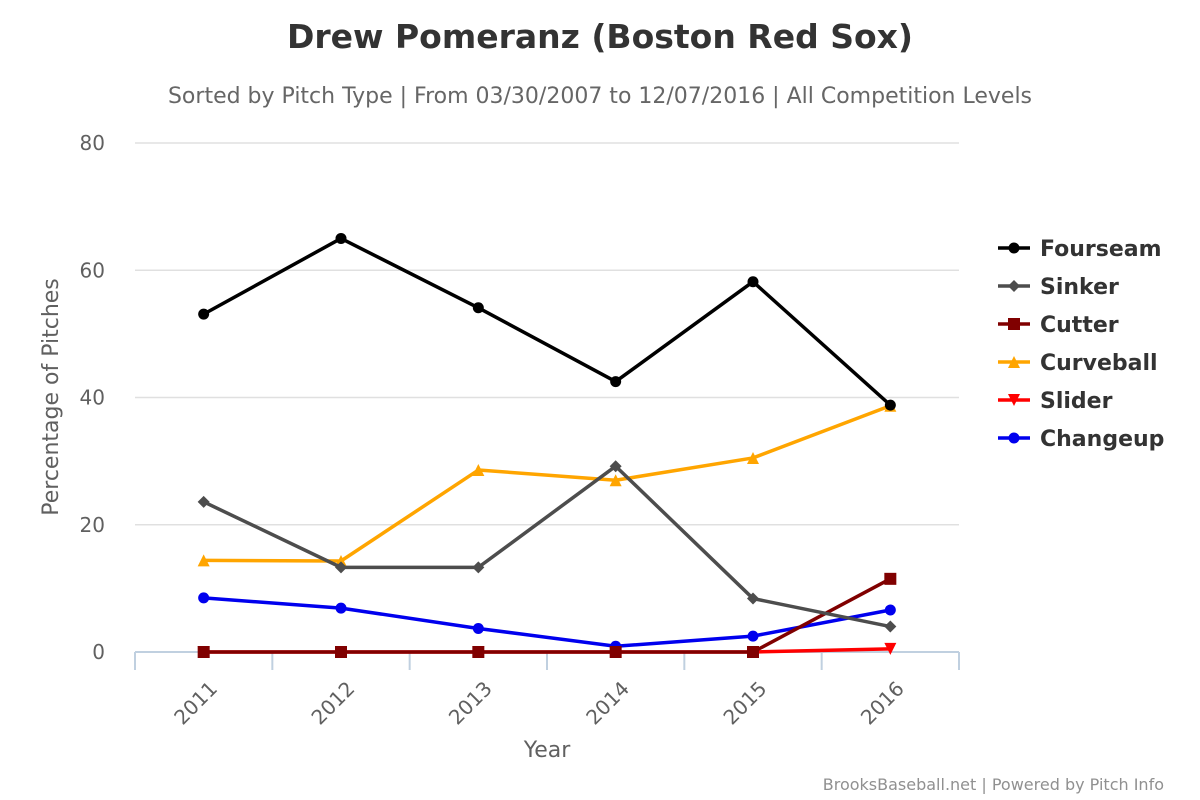 The height and width of the screenshot is (800, 1200). What do you see at coordinates (1076, 401) in the screenshot?
I see `legend-label-slider: Slider` at bounding box center [1076, 401].